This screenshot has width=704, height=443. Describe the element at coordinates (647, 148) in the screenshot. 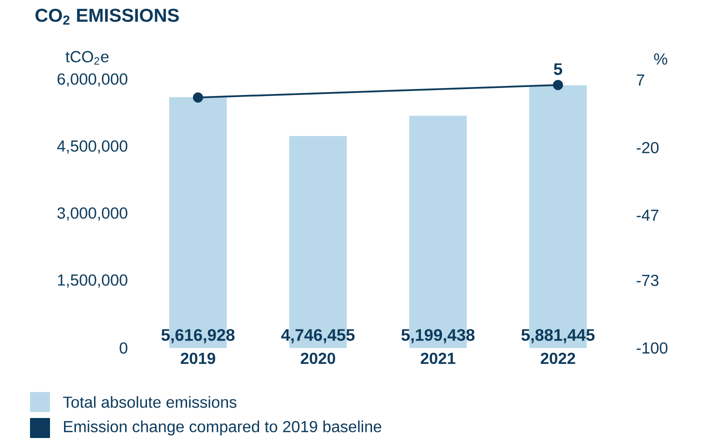

I see `y2-tick-label: -20` at that location.